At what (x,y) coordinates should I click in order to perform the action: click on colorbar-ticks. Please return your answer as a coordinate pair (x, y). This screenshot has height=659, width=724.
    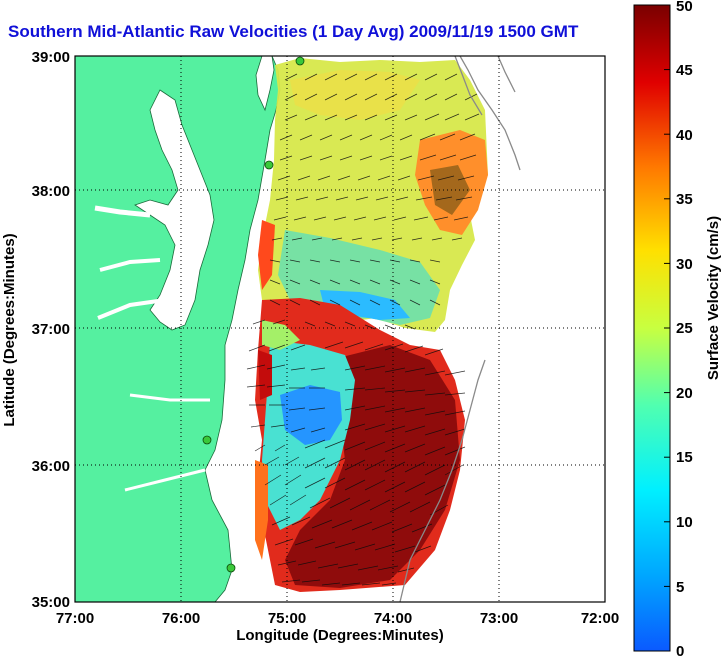
    Looking at the image, I should click on (667, 328).